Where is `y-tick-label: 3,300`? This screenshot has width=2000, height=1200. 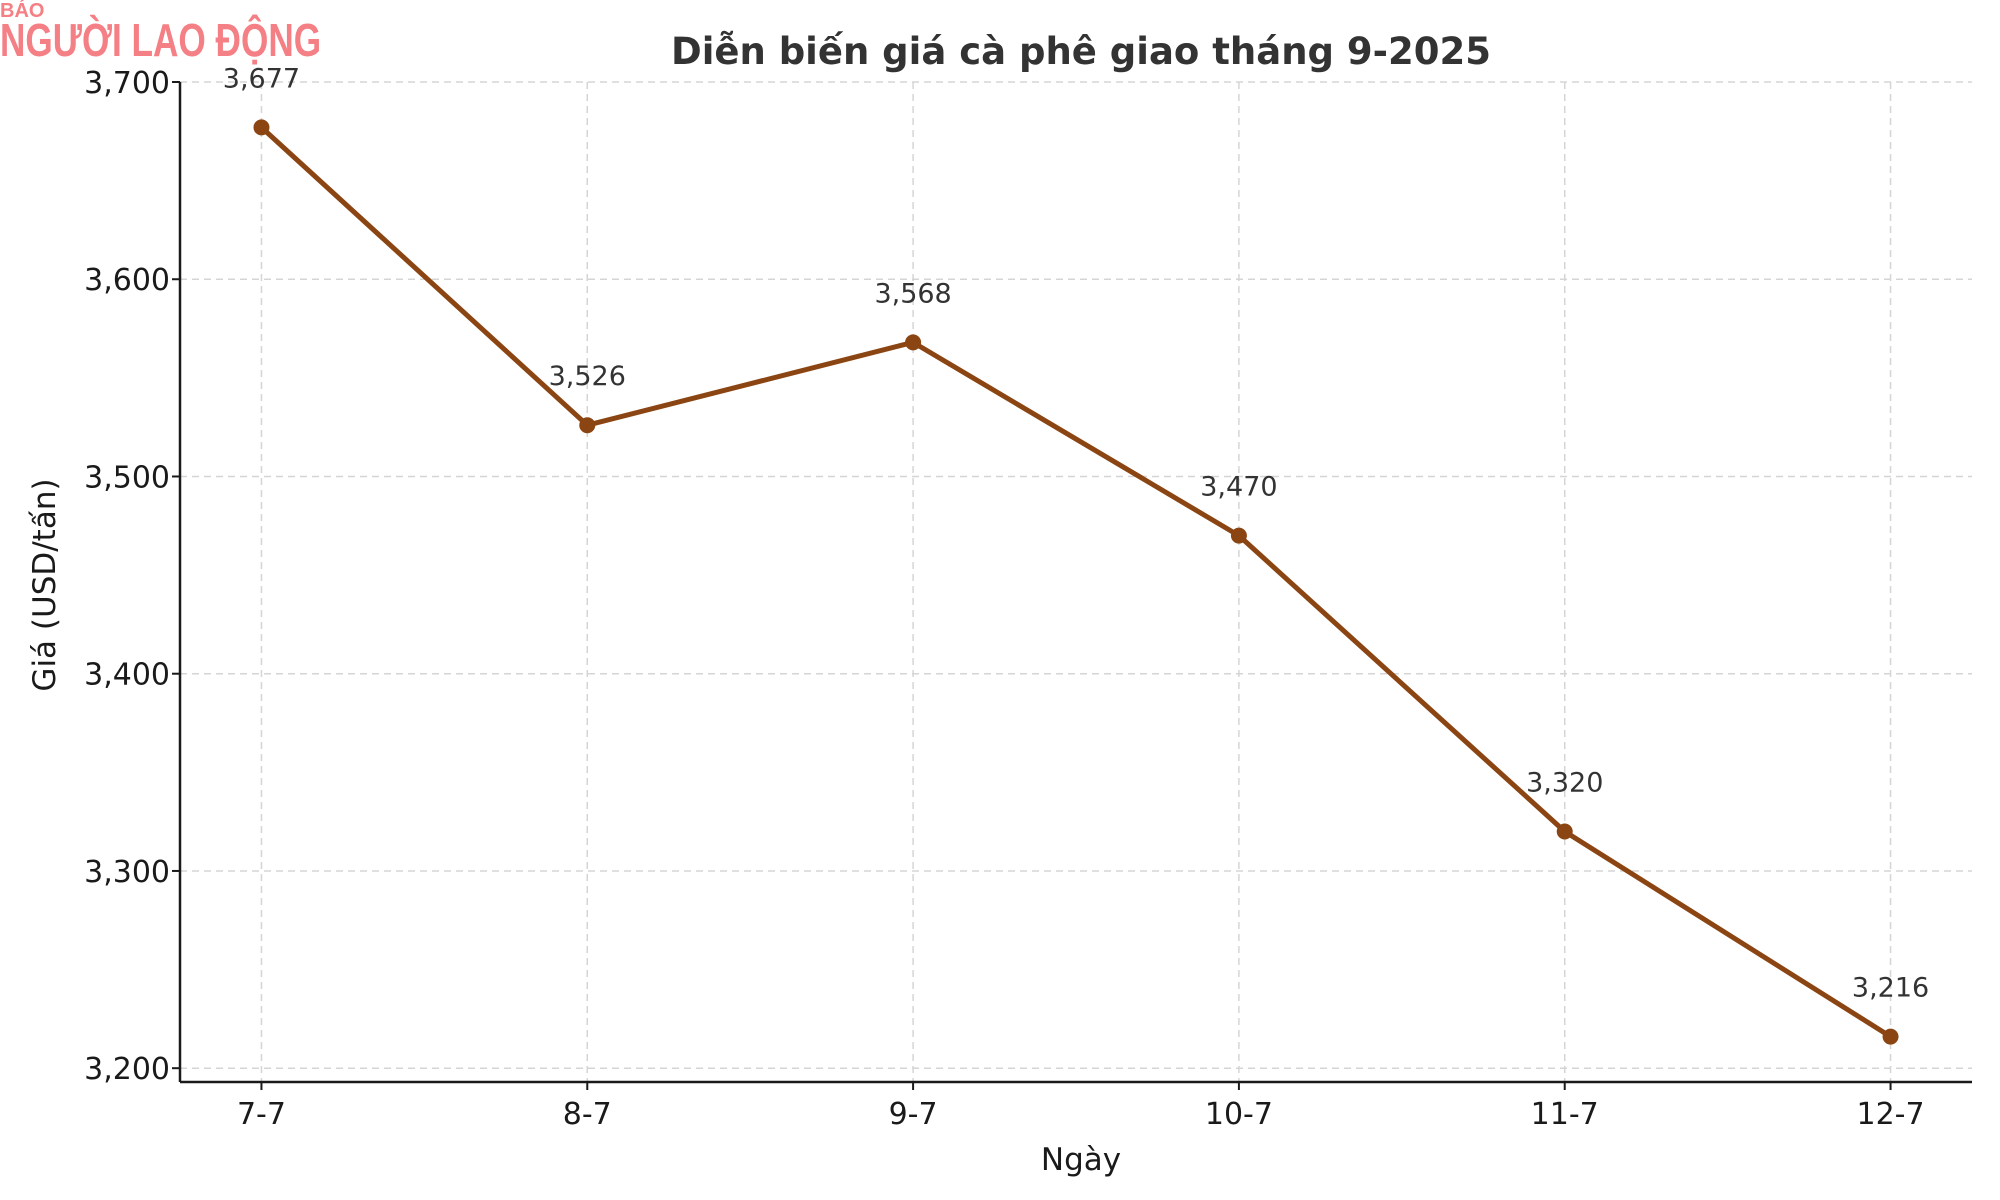 y-tick-label: 3,300 is located at coordinates (127, 872).